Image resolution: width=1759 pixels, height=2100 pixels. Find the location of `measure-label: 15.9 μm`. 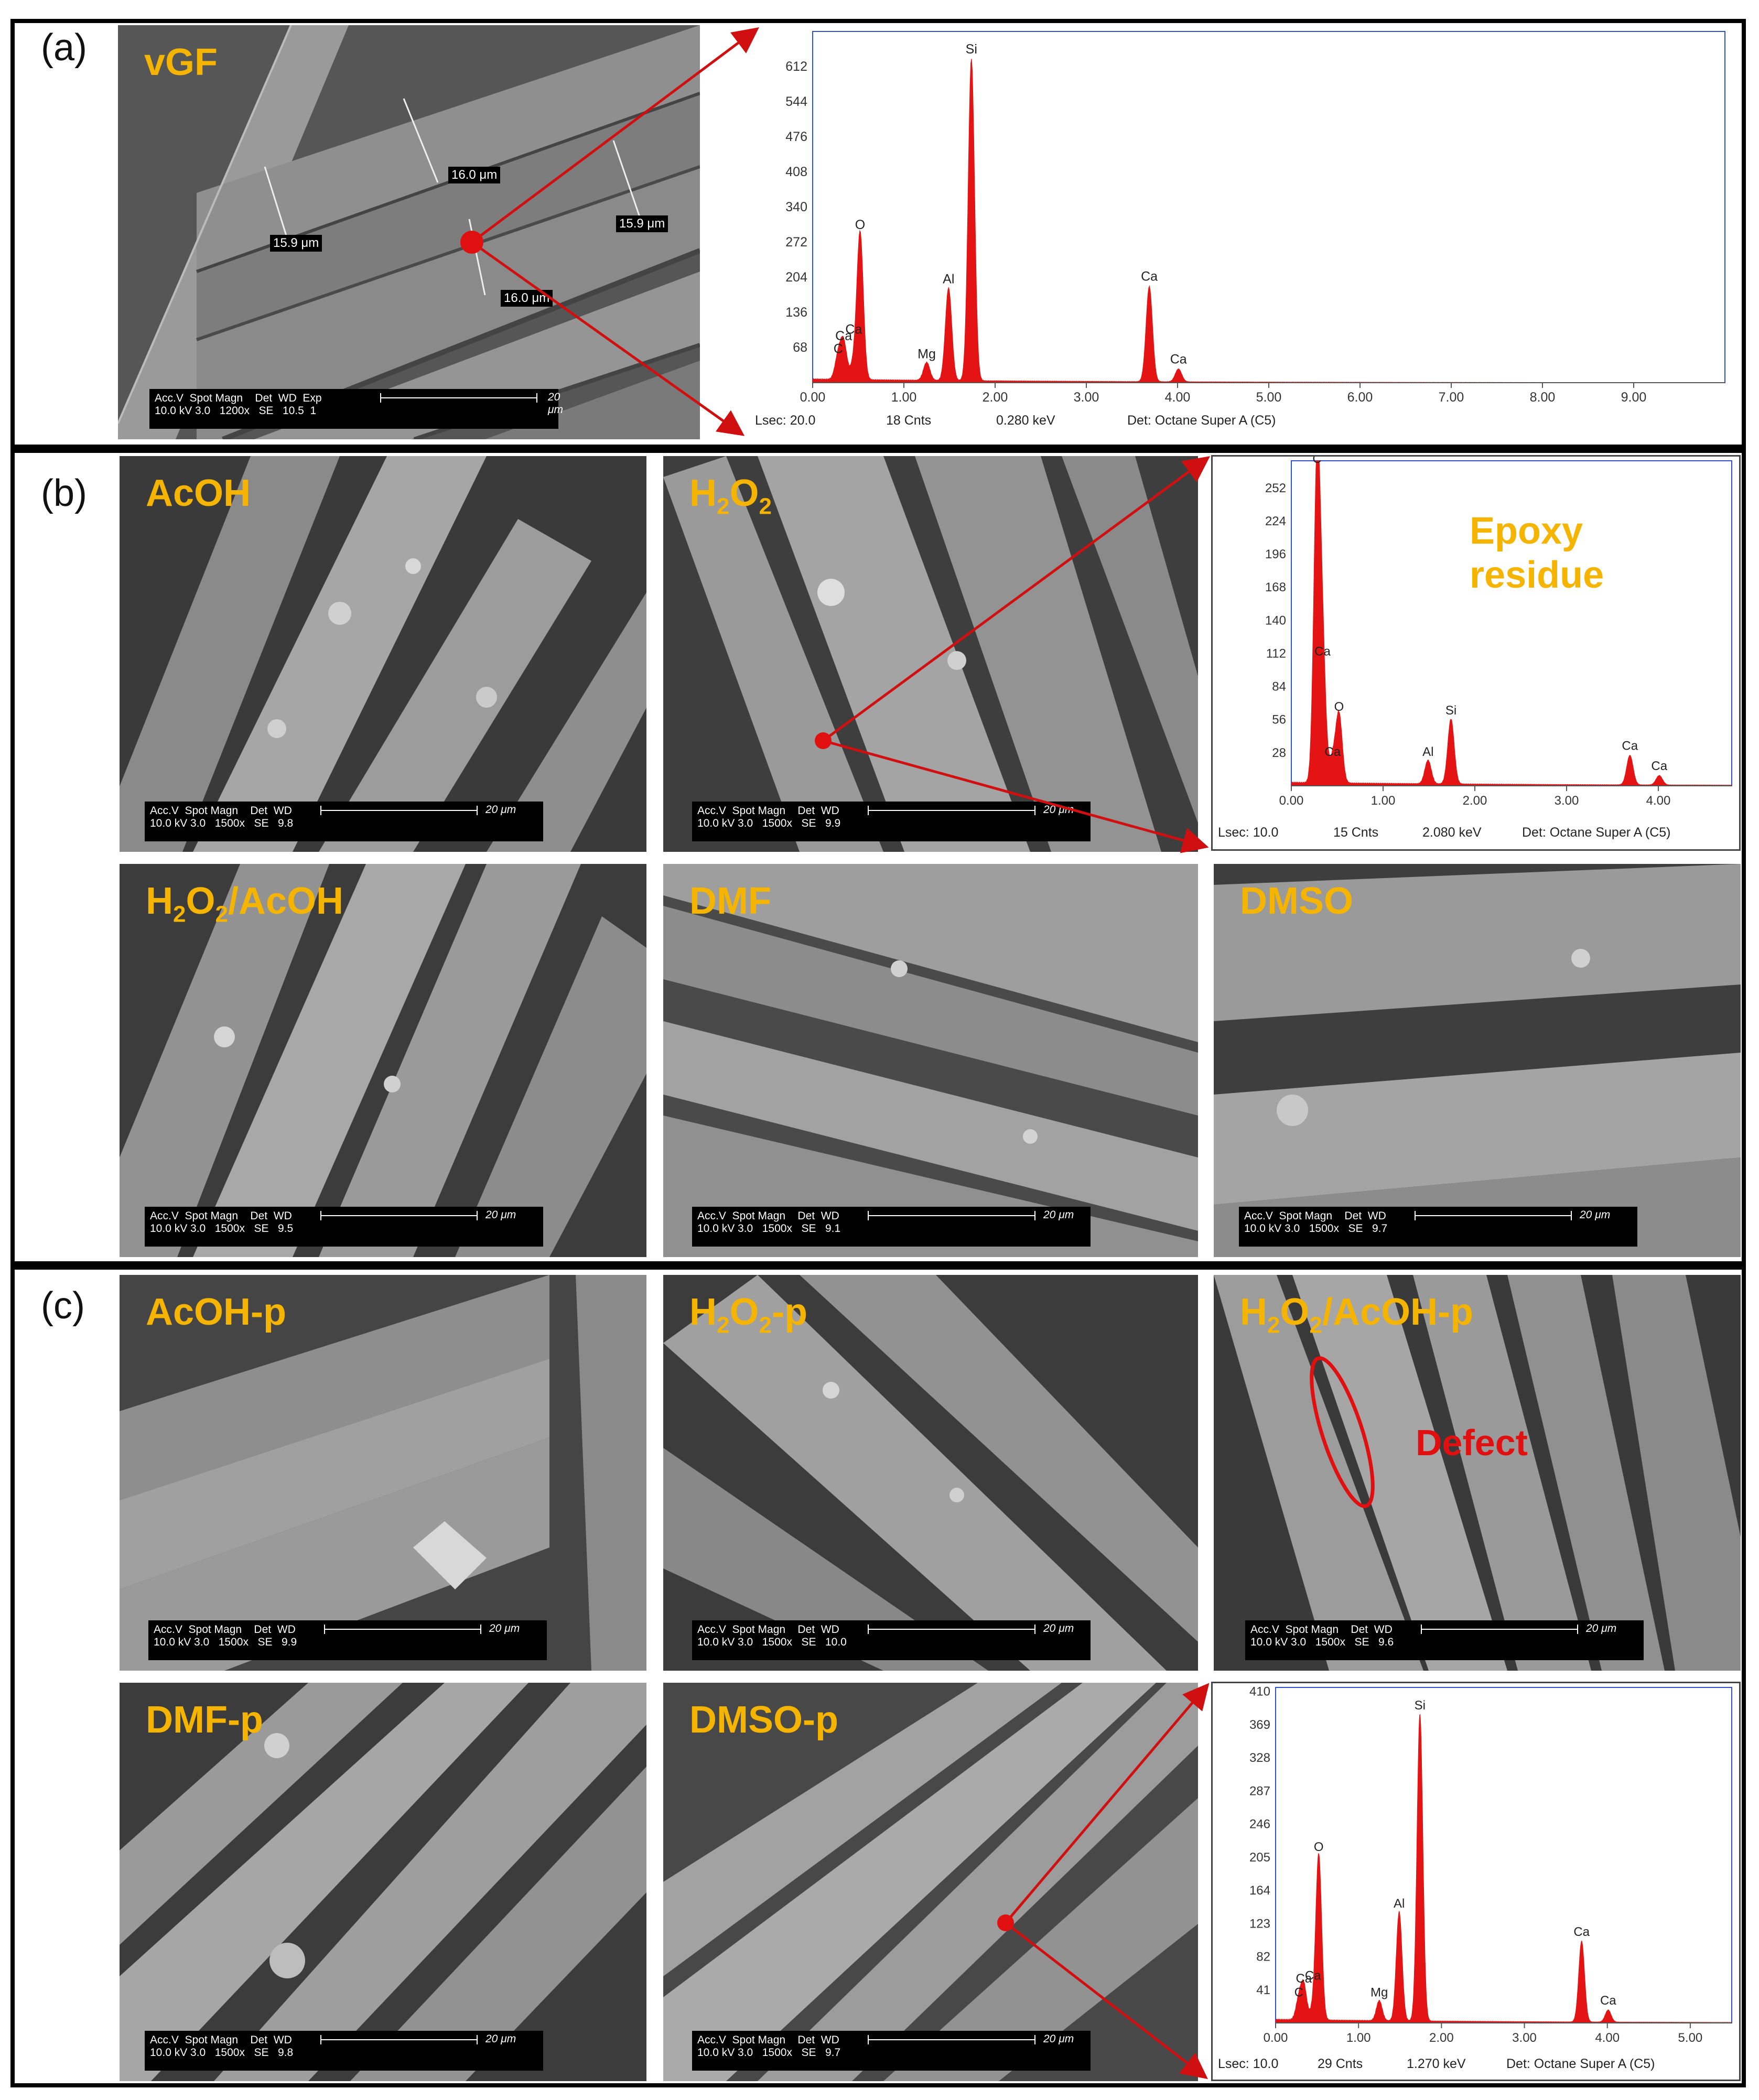

measure-label: 15.9 μm is located at coordinates (642, 223).